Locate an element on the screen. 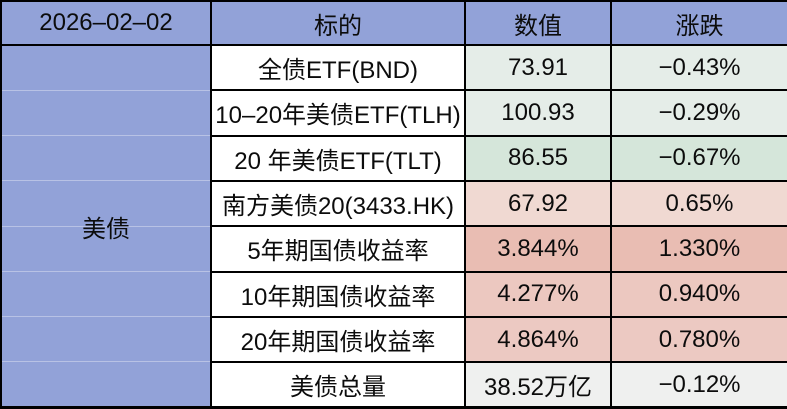 The height and width of the screenshot is (409, 787). change-cell: 0.65% is located at coordinates (698, 203).